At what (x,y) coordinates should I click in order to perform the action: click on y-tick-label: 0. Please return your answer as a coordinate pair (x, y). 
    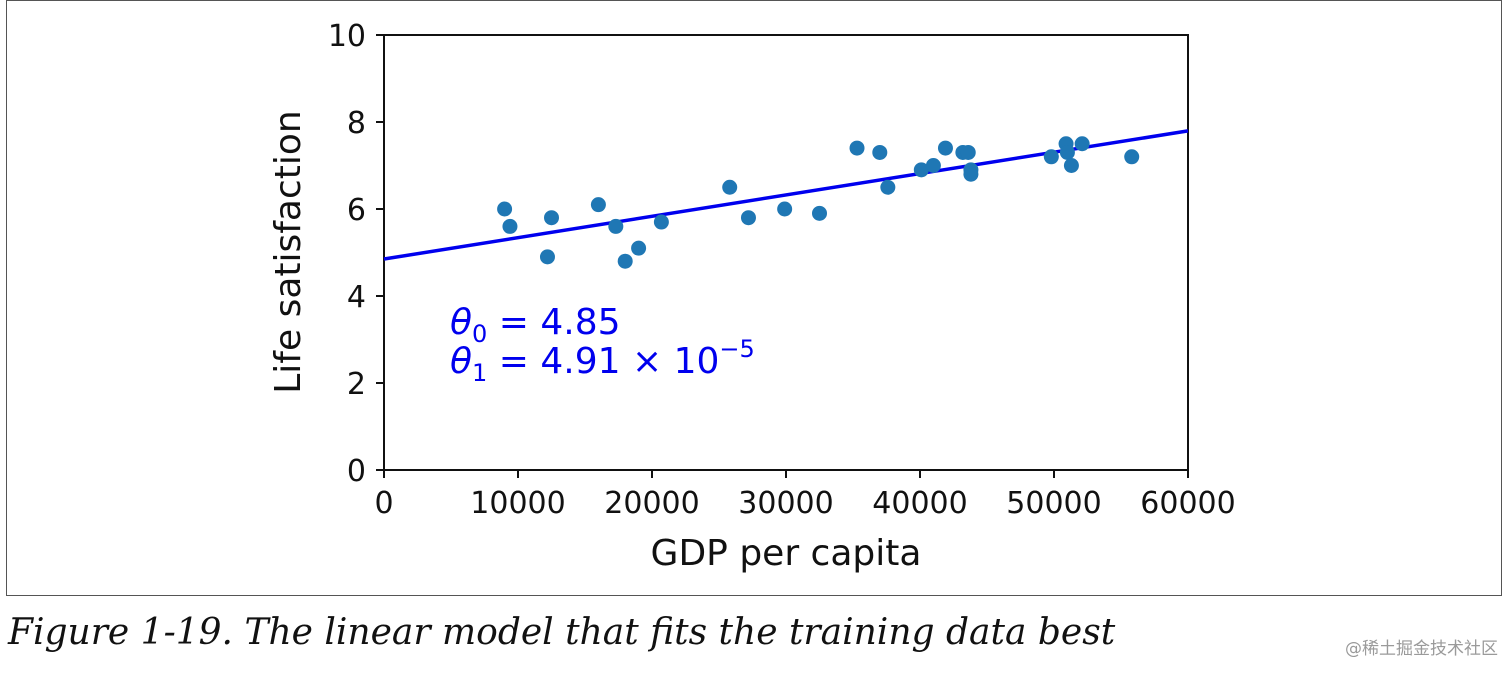
    Looking at the image, I should click on (356, 471).